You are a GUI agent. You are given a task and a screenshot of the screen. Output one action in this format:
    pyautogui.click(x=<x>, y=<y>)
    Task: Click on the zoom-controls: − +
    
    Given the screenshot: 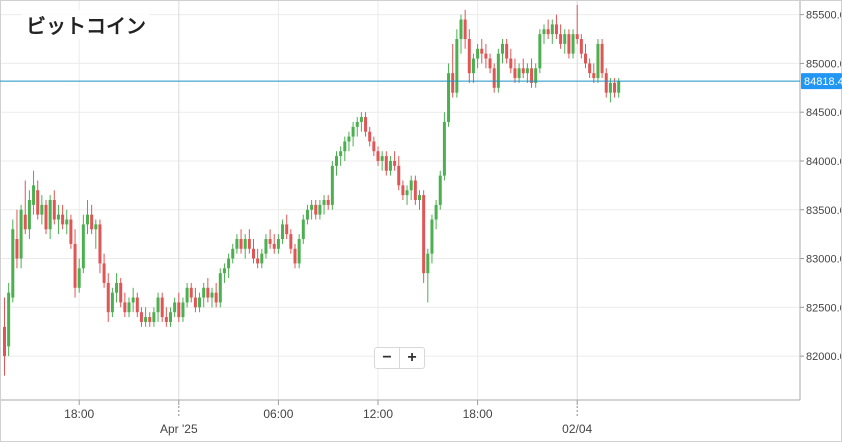 What is the action you would take?
    pyautogui.click(x=399, y=358)
    